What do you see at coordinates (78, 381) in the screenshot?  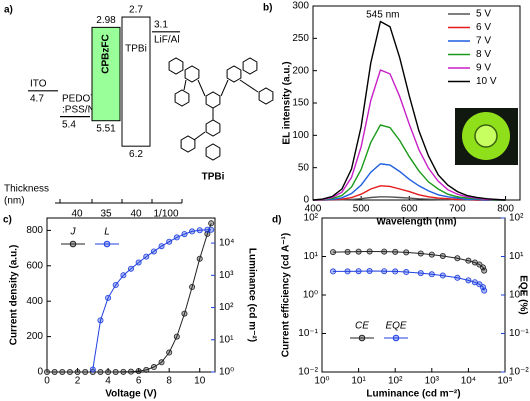 I see `x-tick-label: 2` at bounding box center [78, 381].